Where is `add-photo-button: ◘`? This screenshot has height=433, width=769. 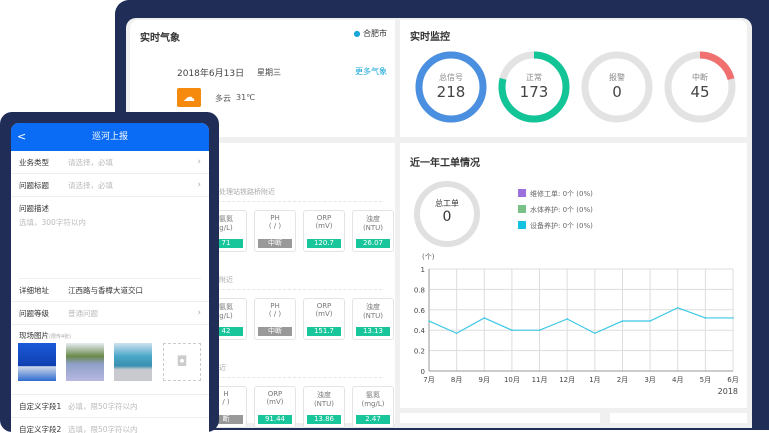
add-photo-button: ◘ is located at coordinates (182, 362).